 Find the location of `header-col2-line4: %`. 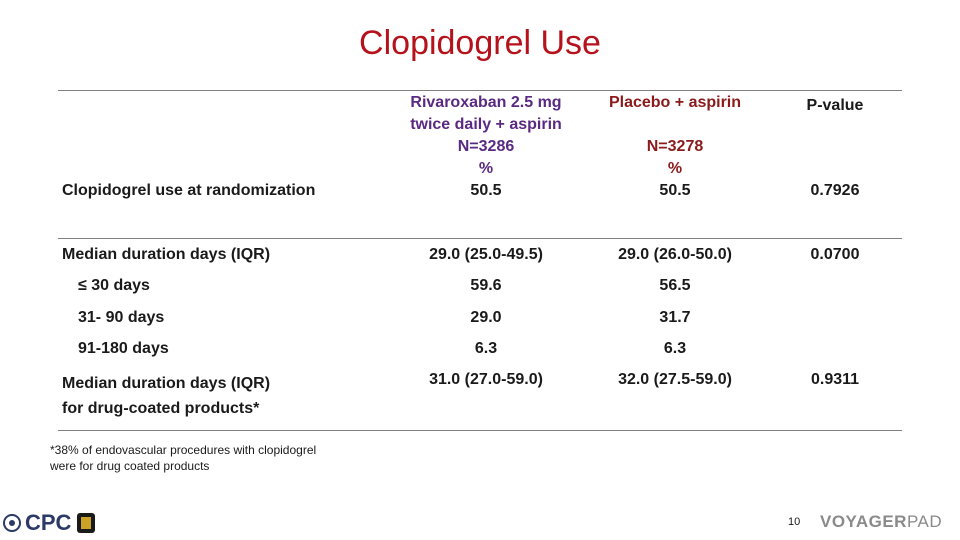

header-col2-line4: % is located at coordinates (675, 168).